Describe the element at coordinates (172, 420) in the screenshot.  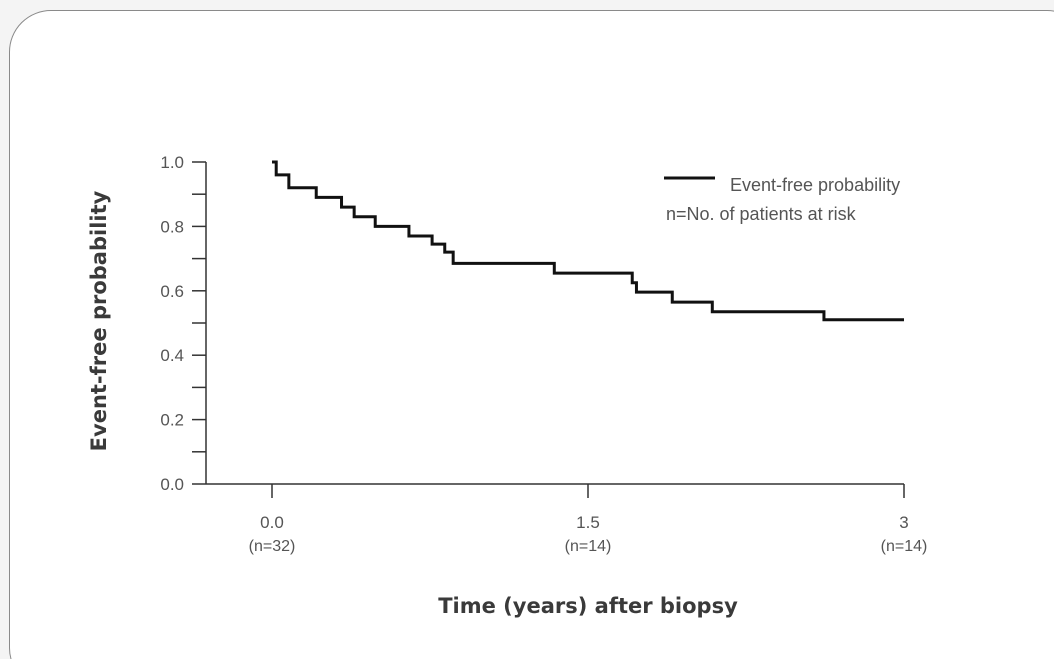
I see `y-tick-label: 0.2` at that location.